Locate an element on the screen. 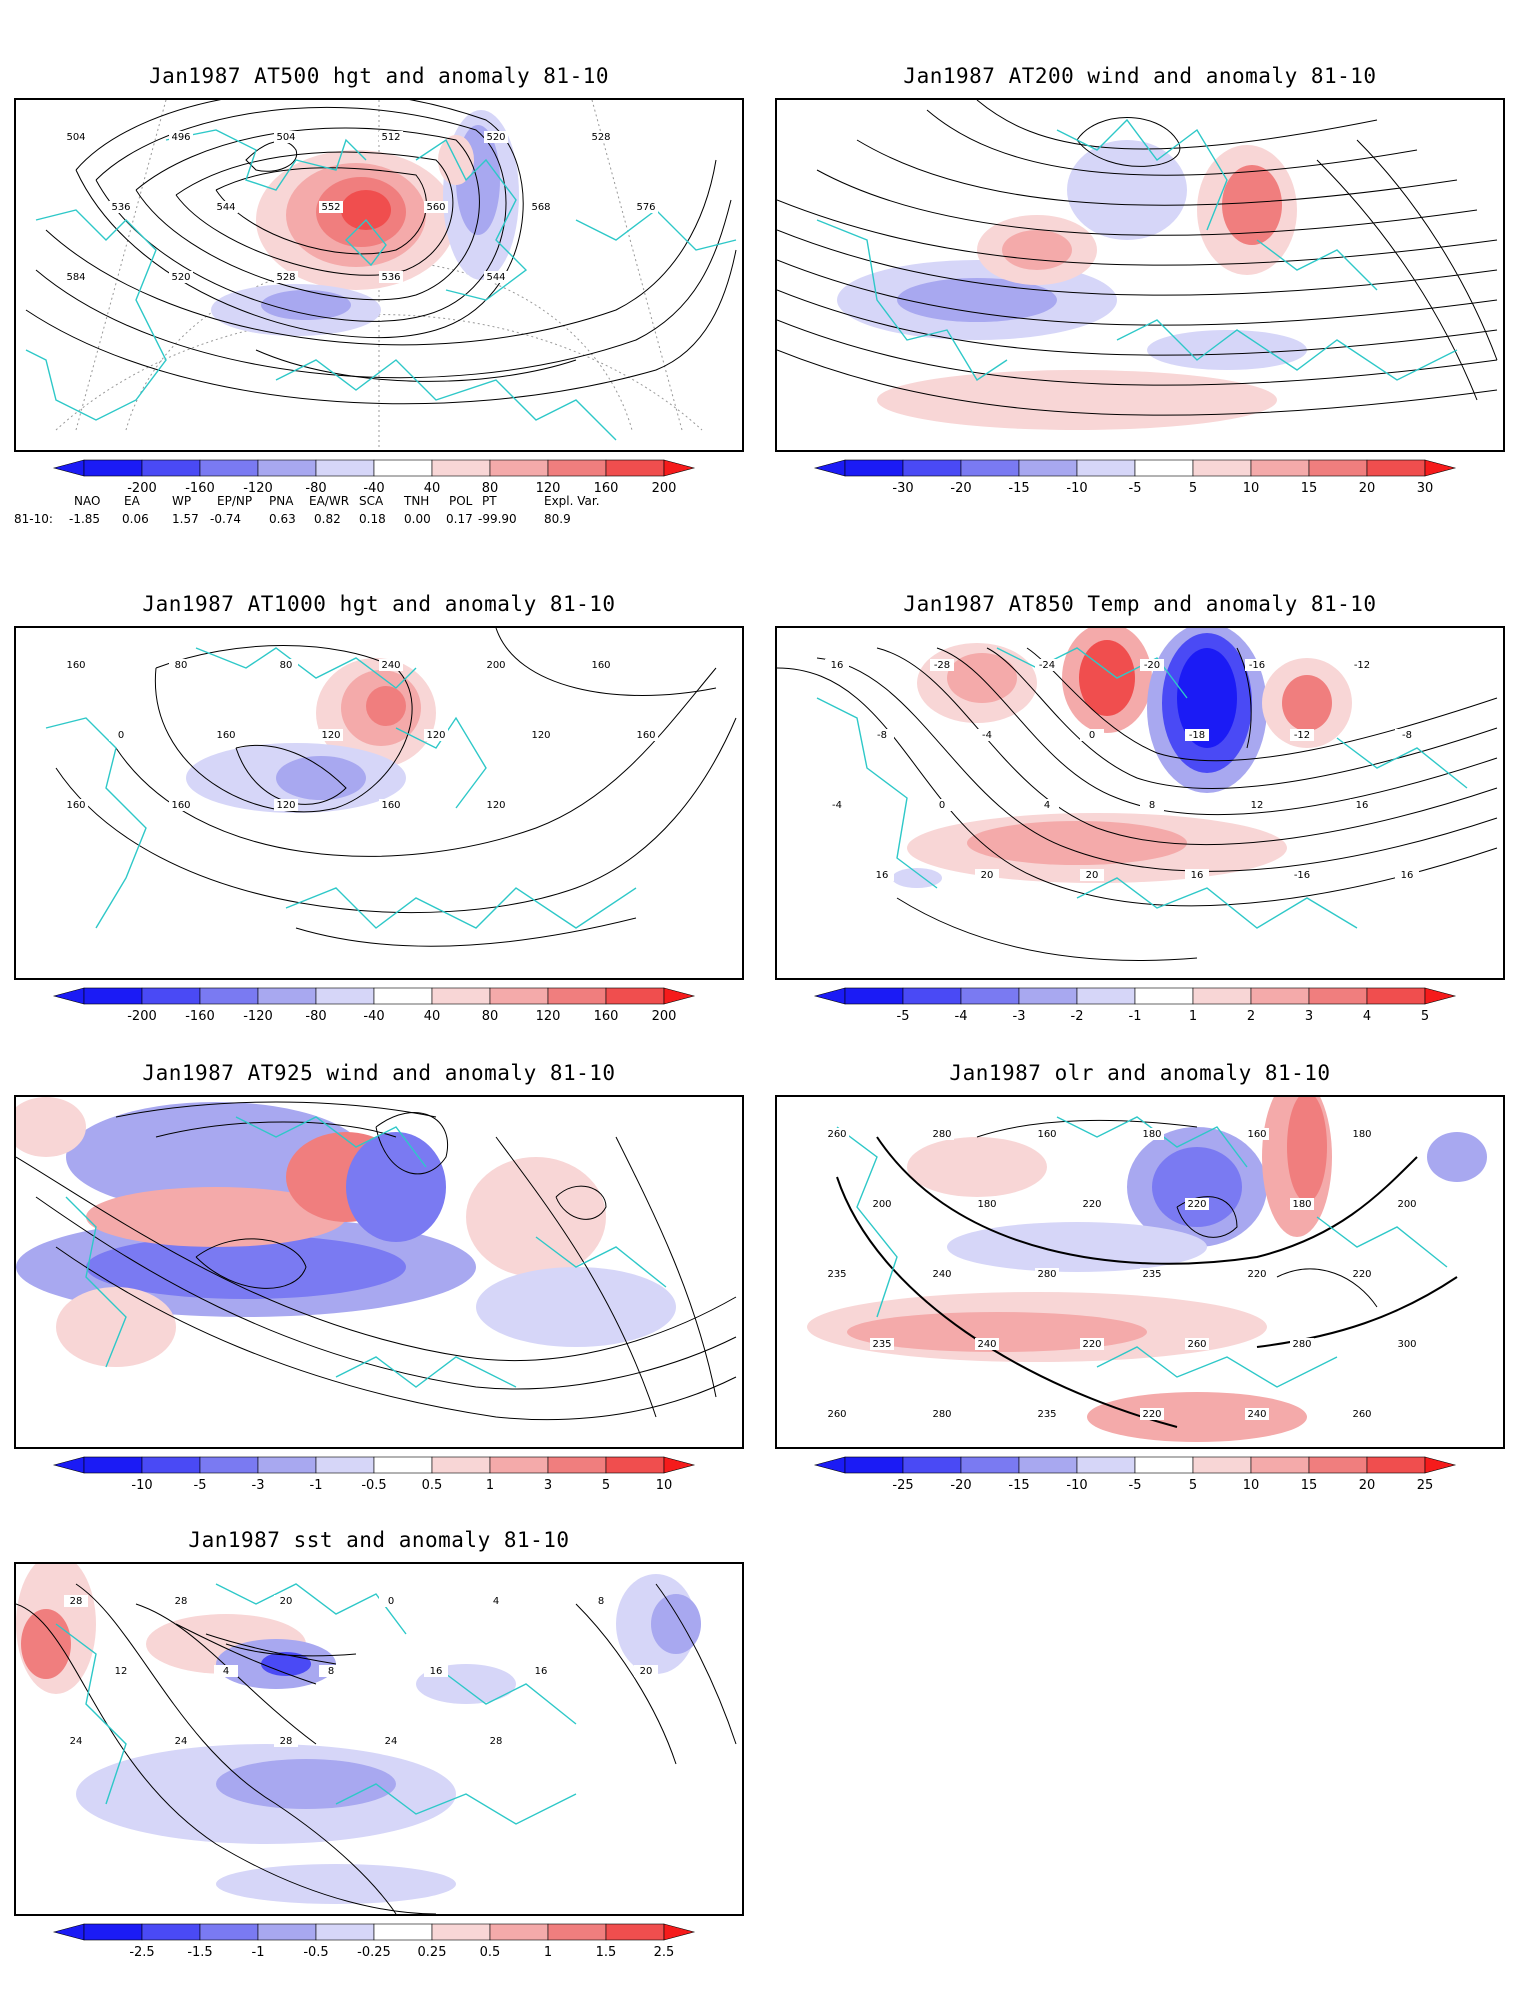  index-value: -1.85 is located at coordinates (85, 519).